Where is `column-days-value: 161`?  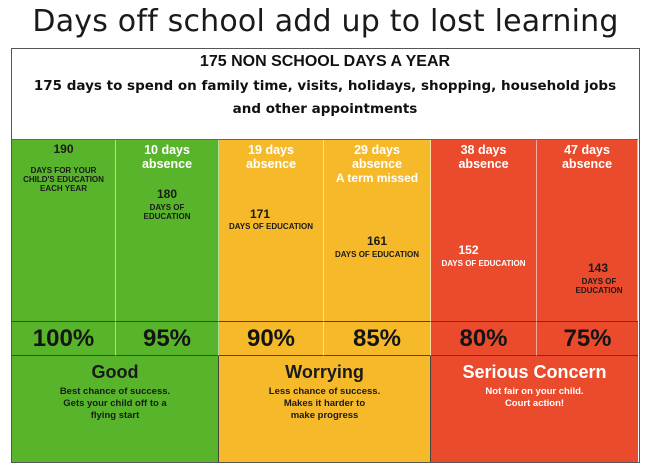
column-days-value: 161 is located at coordinates (377, 241).